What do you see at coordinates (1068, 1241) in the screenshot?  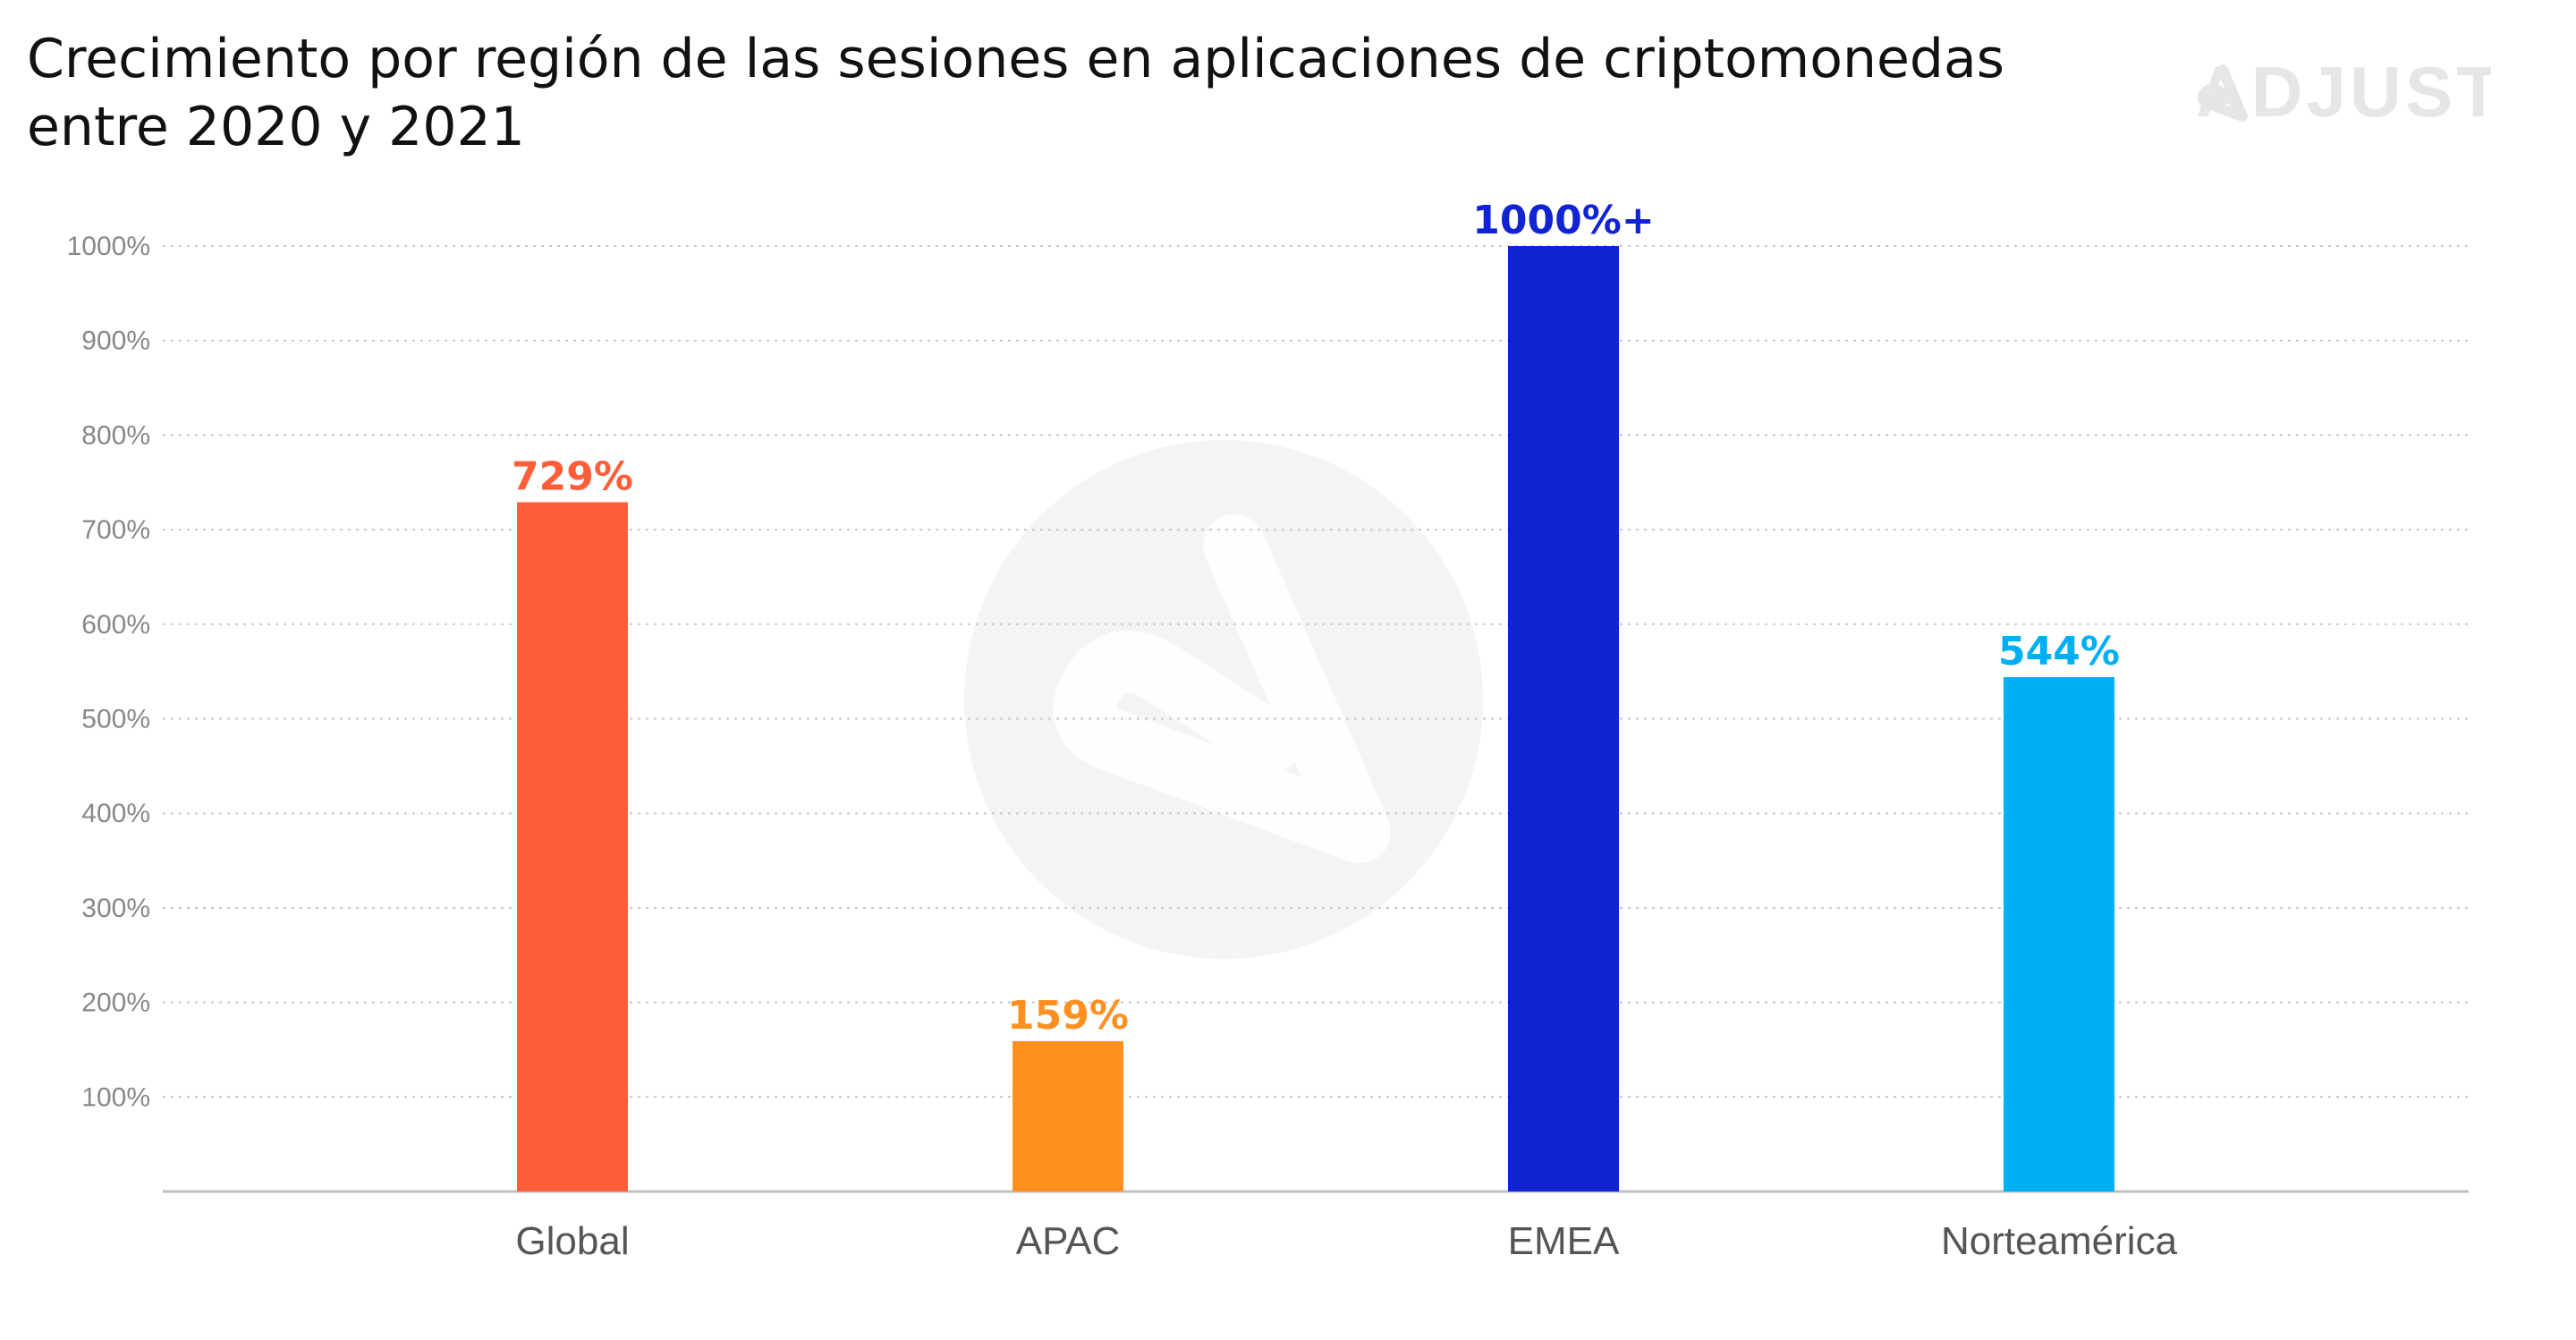 I see `x-category-label: APAC` at bounding box center [1068, 1241].